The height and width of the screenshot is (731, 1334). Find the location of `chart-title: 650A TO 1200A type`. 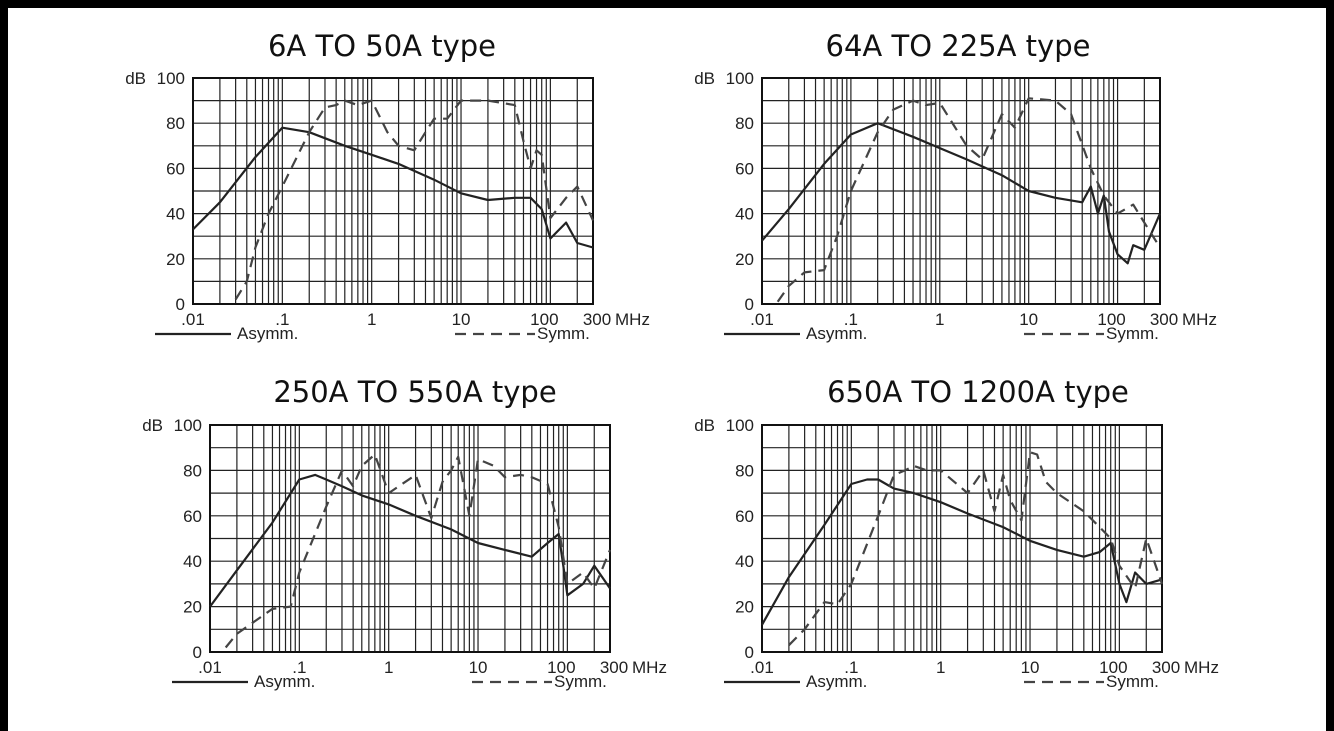

chart-title: 650A TO 1200A type is located at coordinates (978, 392).